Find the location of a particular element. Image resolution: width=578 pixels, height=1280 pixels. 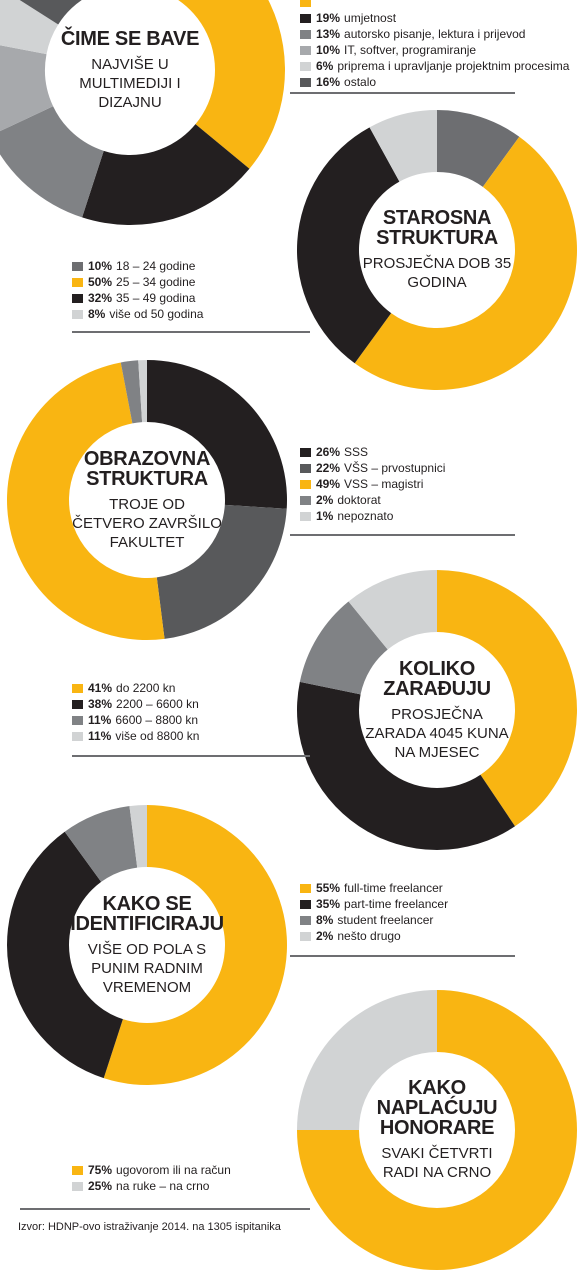

legend-label: 35 – 49 godina is located at coordinates (156, 298).